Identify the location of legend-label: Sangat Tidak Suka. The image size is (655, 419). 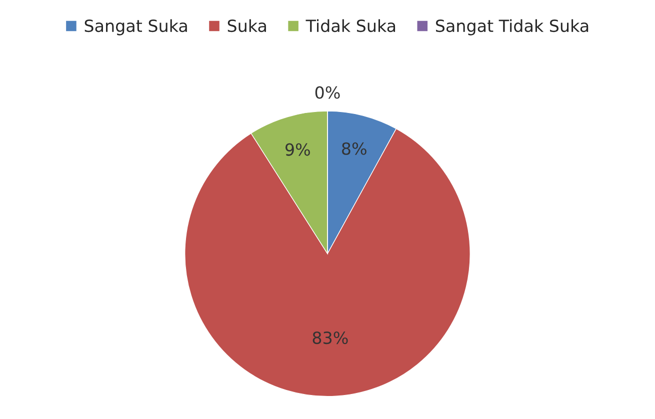
(512, 27).